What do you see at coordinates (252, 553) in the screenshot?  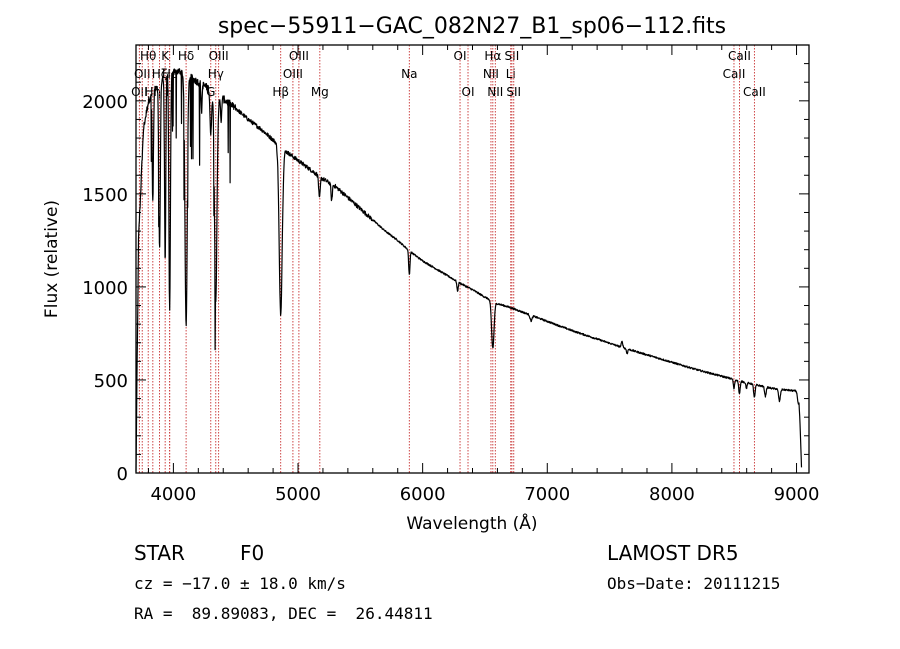 I see `object-subclass: F0` at bounding box center [252, 553].